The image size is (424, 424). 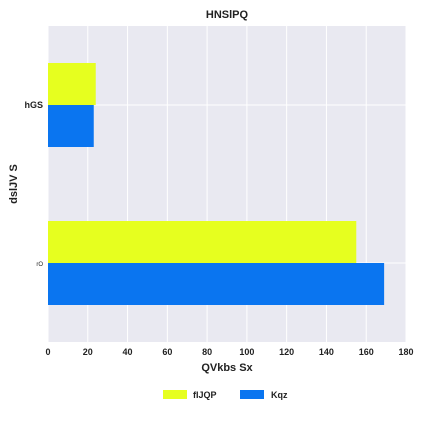 What do you see at coordinates (72, 84) in the screenshot?
I see `bar-fijqp-hgs` at bounding box center [72, 84].